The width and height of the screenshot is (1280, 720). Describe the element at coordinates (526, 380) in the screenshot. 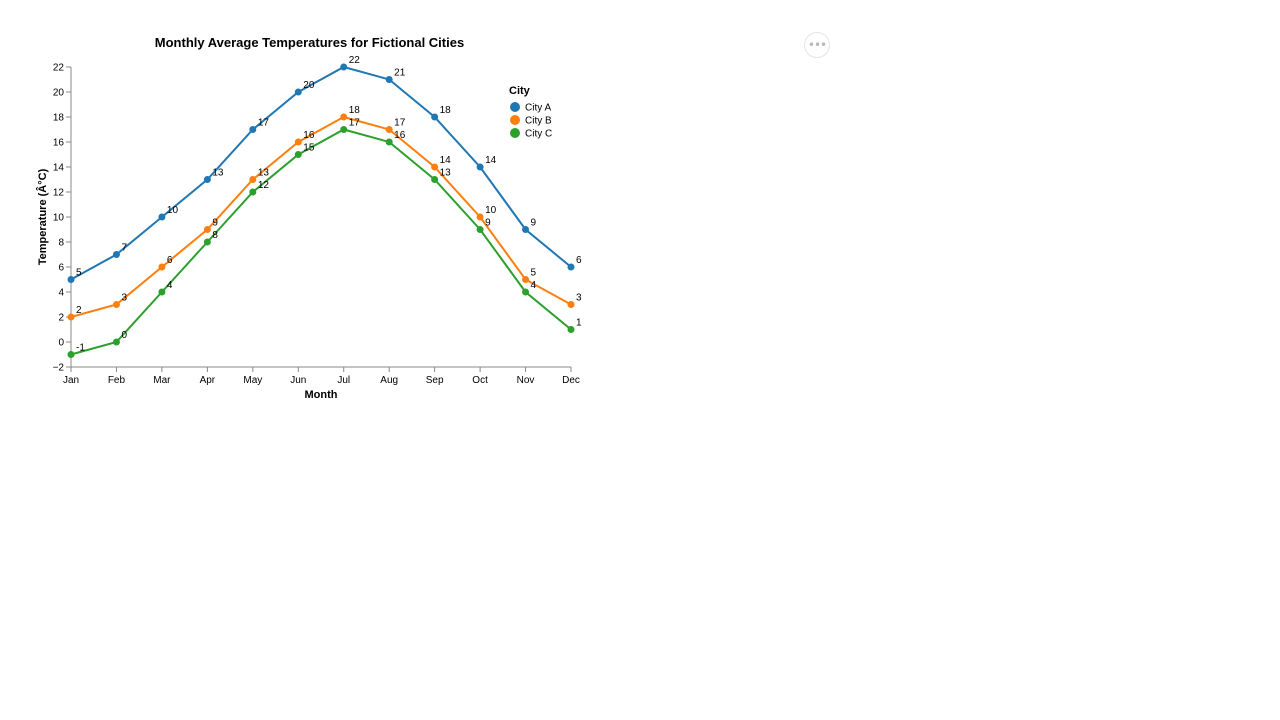

I see `x-tick-label: Nov` at that location.